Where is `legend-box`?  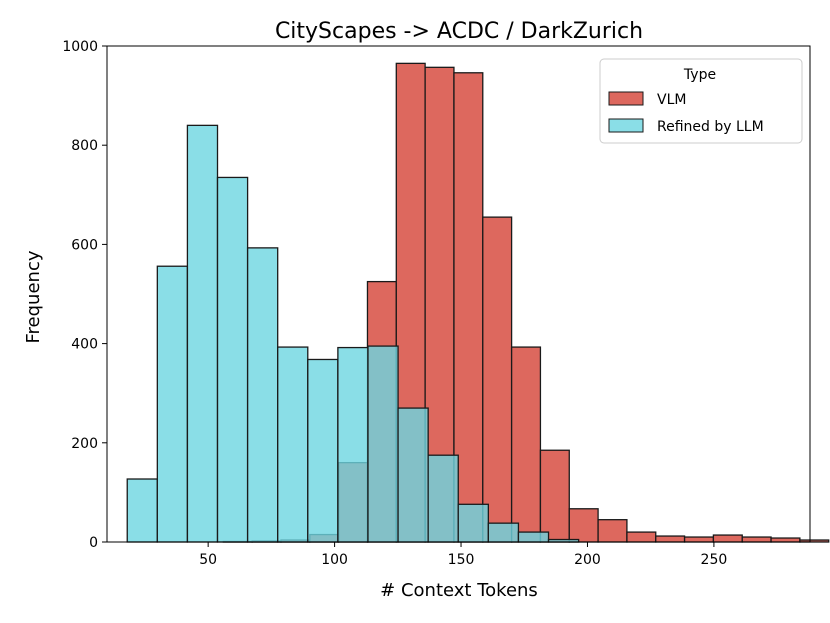
legend-box is located at coordinates (701, 101).